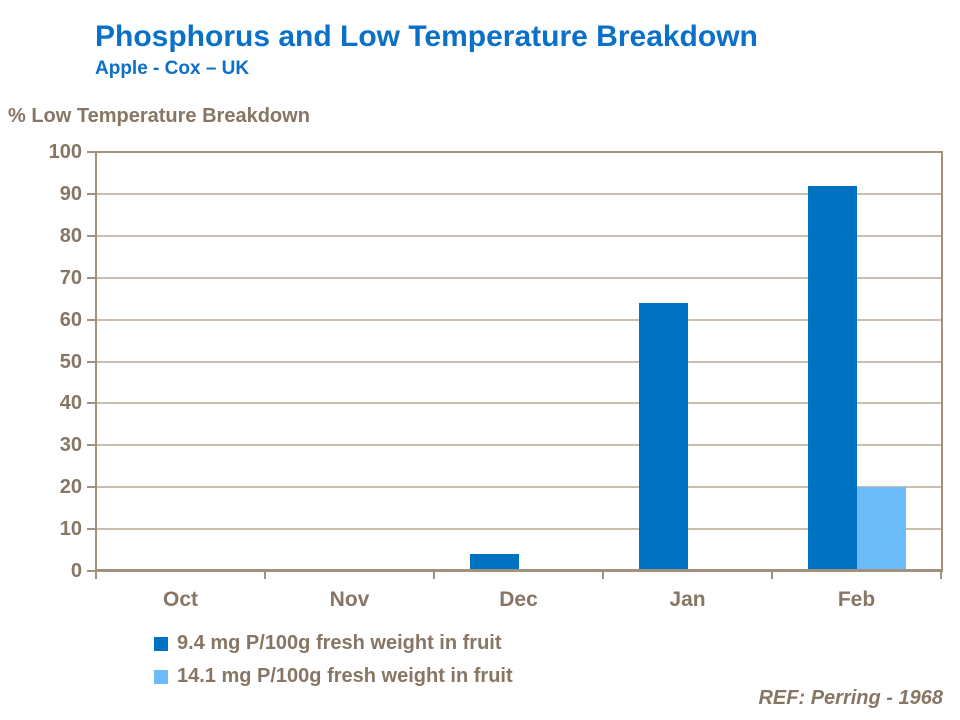 This screenshot has width=960, height=720. Describe the element at coordinates (349, 599) in the screenshot. I see `x-label-nov: Nov` at that location.